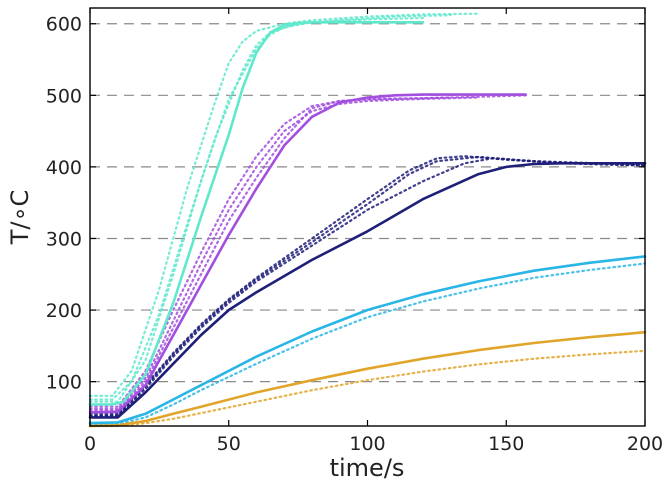  Describe the element at coordinates (64, 25) in the screenshot. I see `y-tick-label-600: 600` at that location.